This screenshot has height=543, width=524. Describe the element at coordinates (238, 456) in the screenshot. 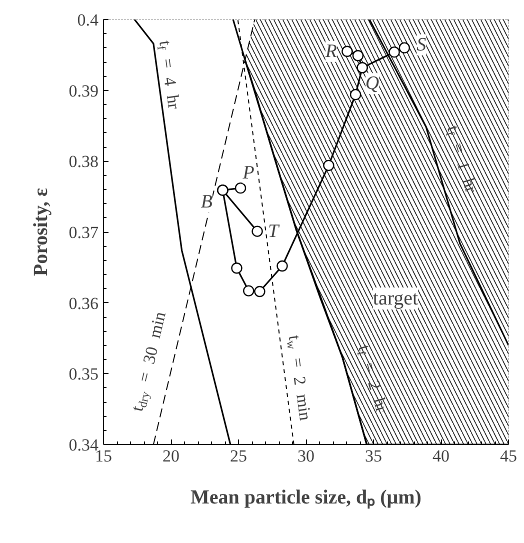

I see `x-tick-label: 25` at that location.